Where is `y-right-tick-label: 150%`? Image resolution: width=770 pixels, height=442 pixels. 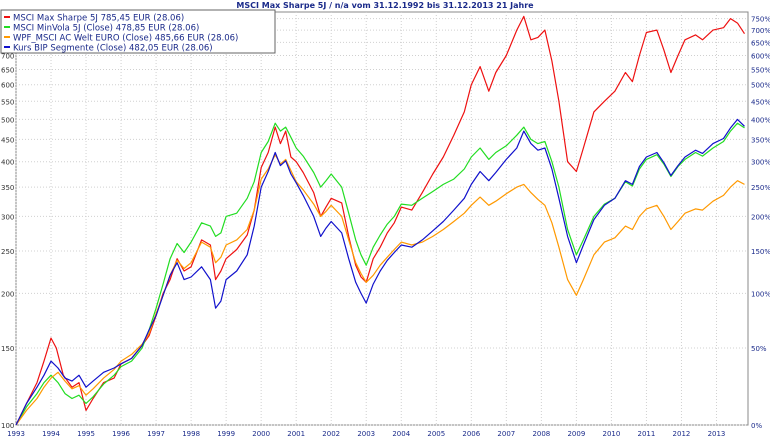
y-right-tick-label: 150% is located at coordinates (760, 252).